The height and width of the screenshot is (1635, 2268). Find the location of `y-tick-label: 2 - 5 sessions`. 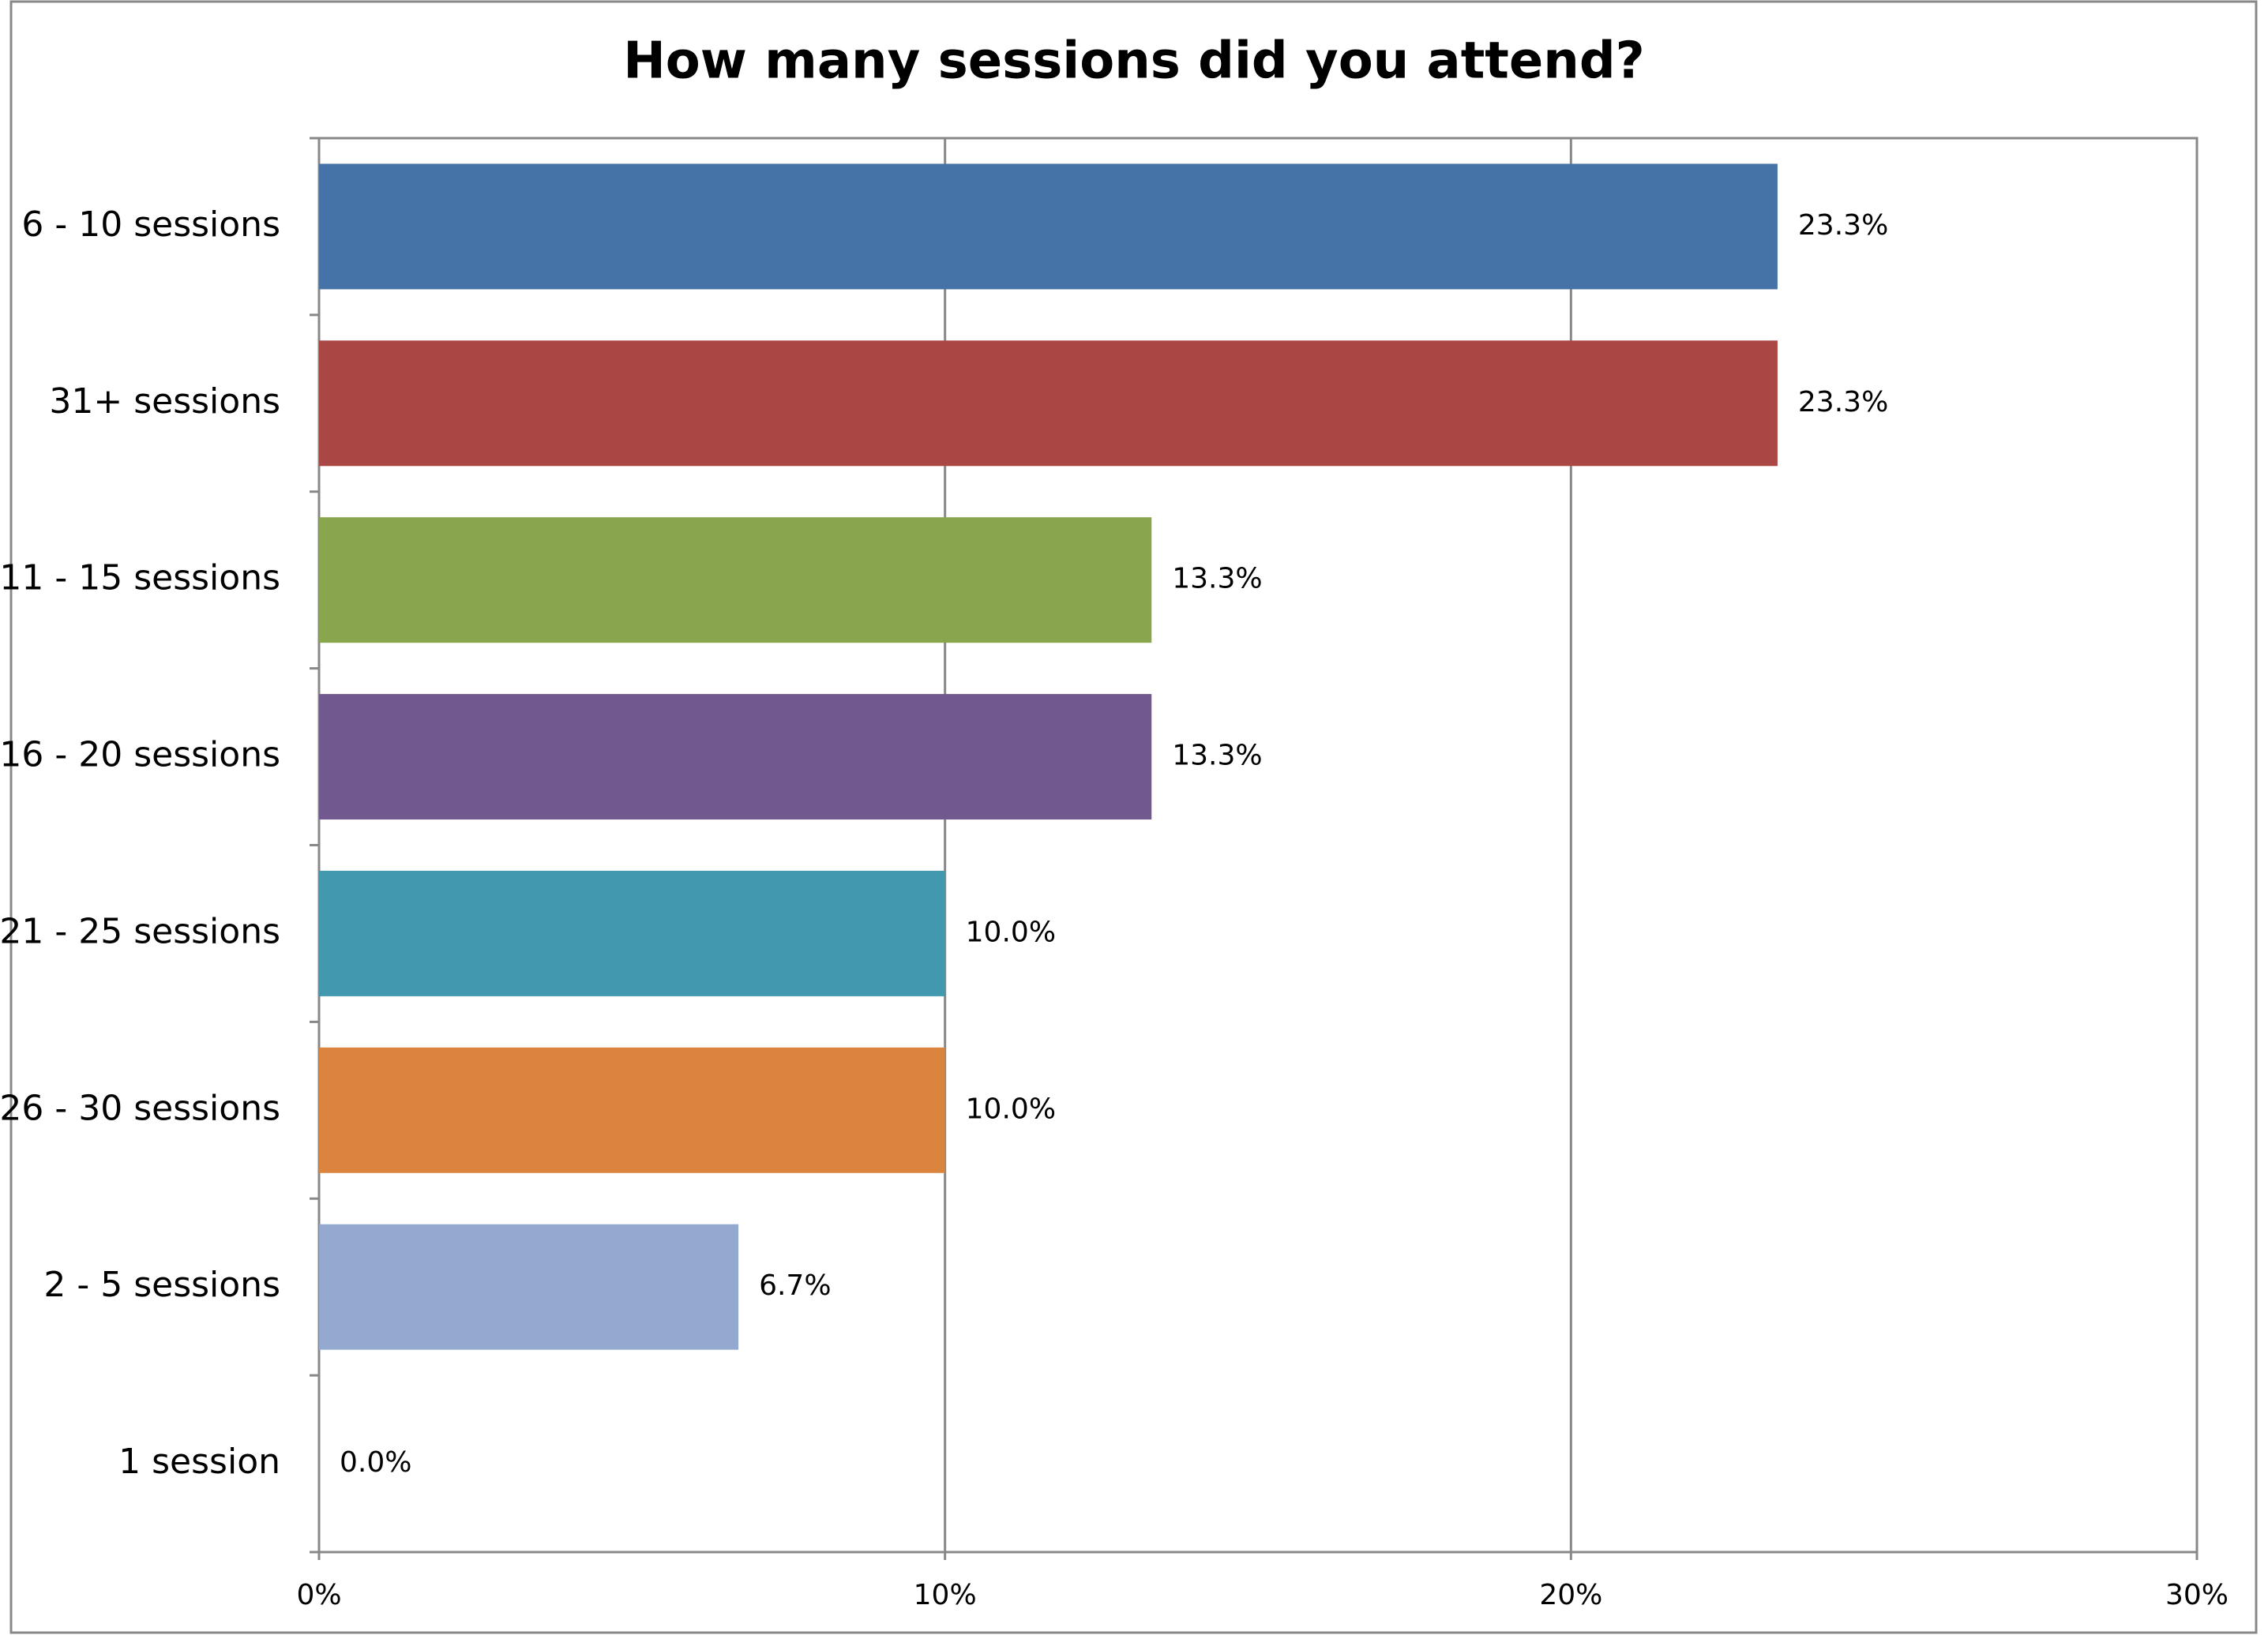

y-tick-label: 2 - 5 sessions is located at coordinates (161, 1285).